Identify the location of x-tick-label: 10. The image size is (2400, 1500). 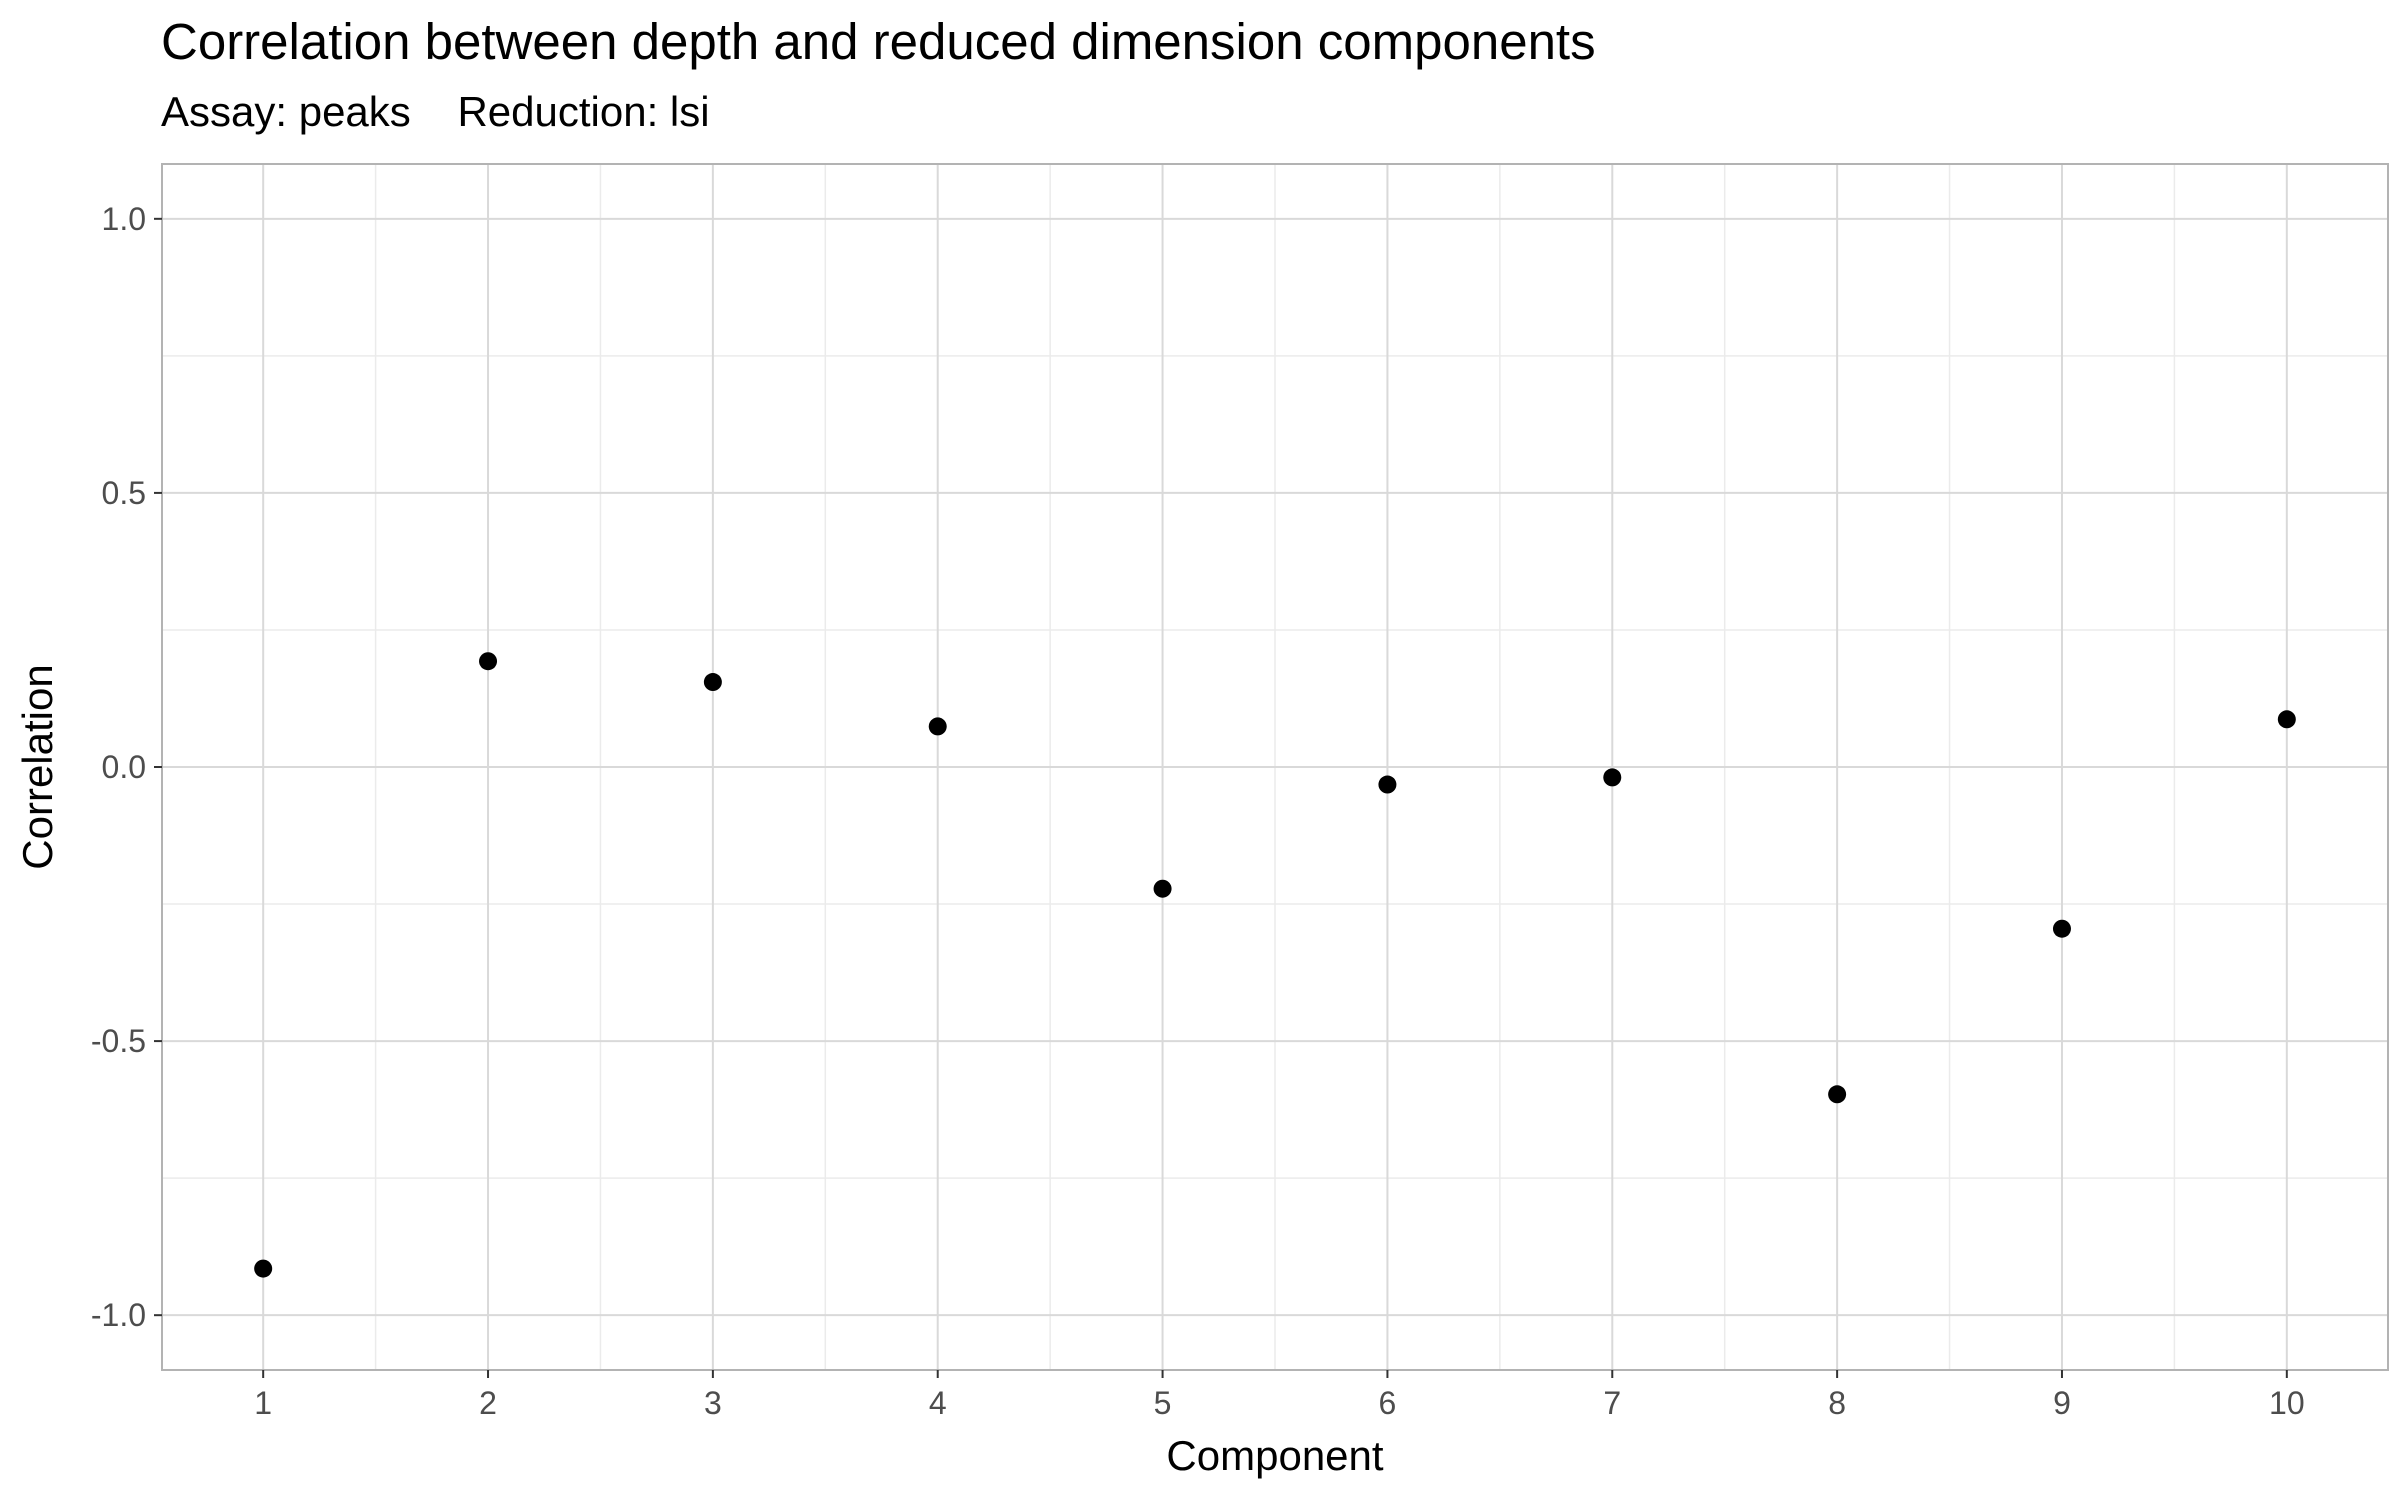
(2287, 1403).